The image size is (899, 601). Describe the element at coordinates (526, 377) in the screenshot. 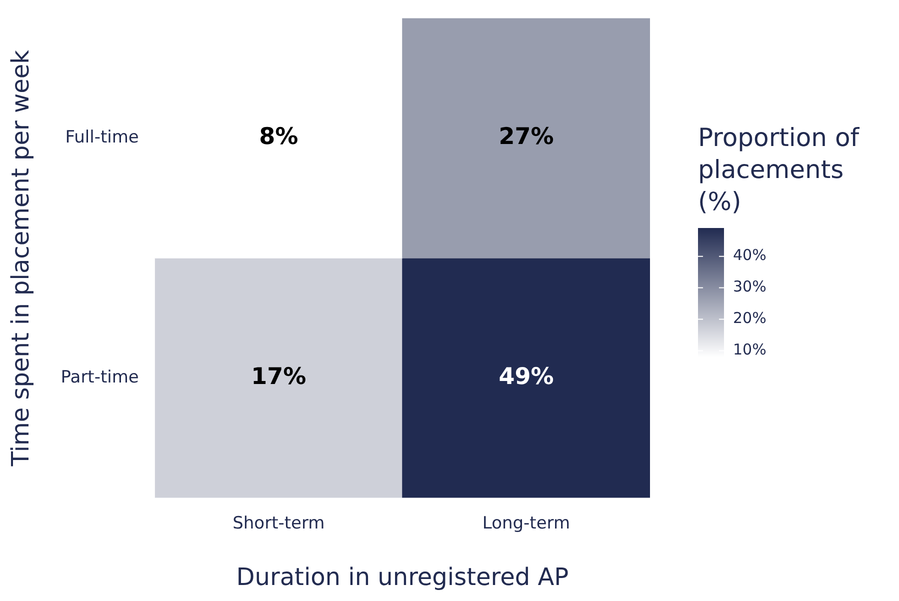

I see `data-label: 49%` at that location.